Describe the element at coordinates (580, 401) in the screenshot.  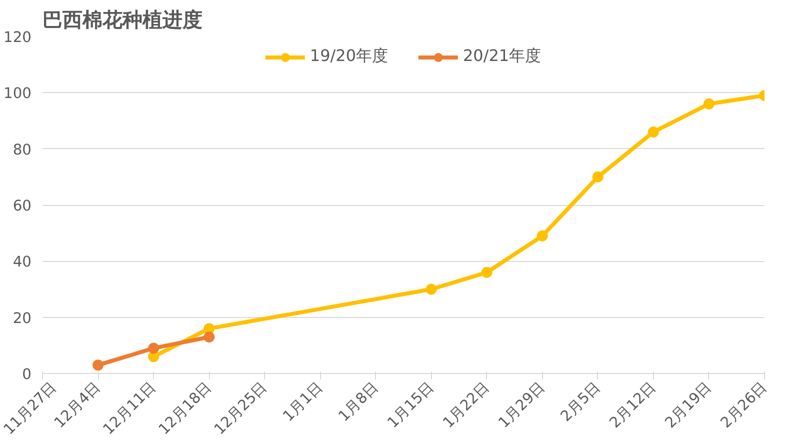
I see `x-tick-label: 2月5日` at that location.